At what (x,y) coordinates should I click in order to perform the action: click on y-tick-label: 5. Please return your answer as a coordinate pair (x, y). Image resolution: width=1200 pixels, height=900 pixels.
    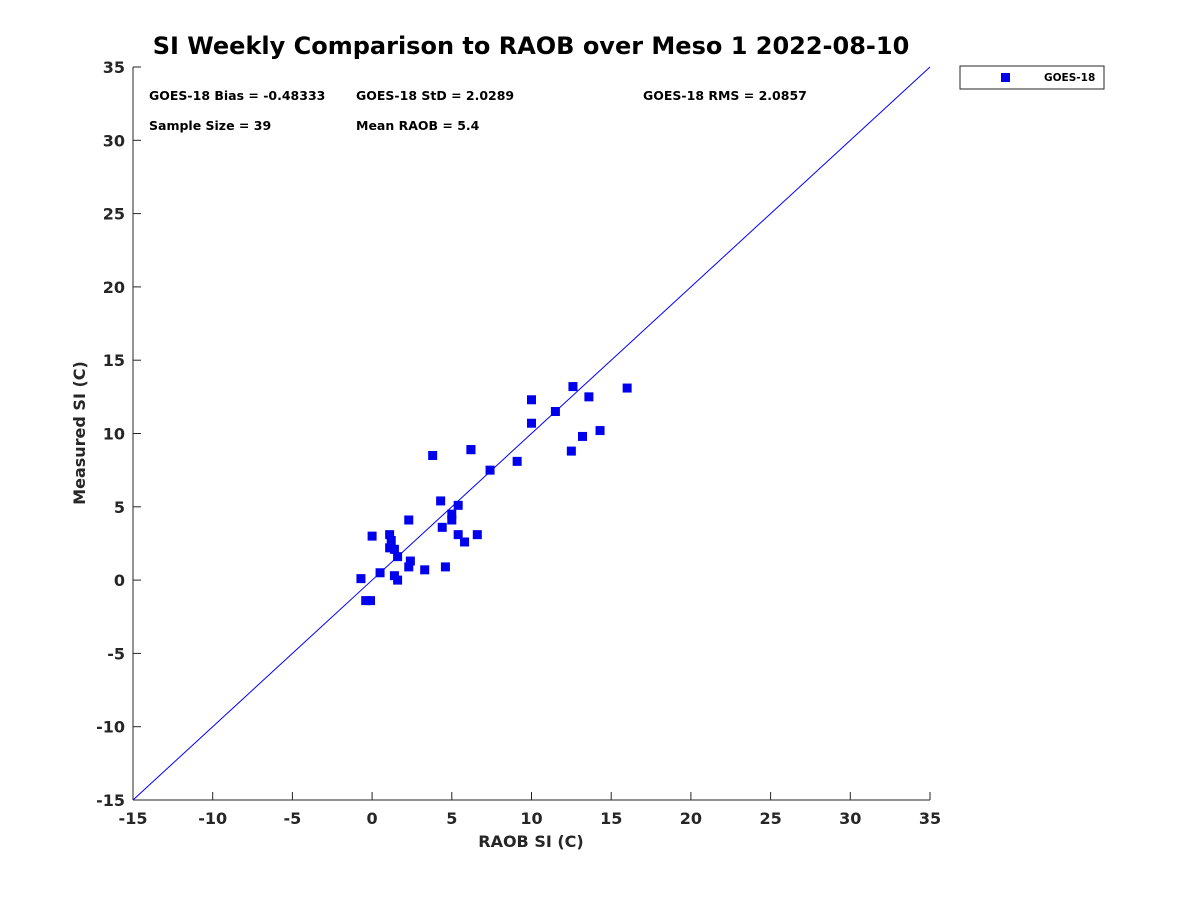
    Looking at the image, I should click on (119, 507).